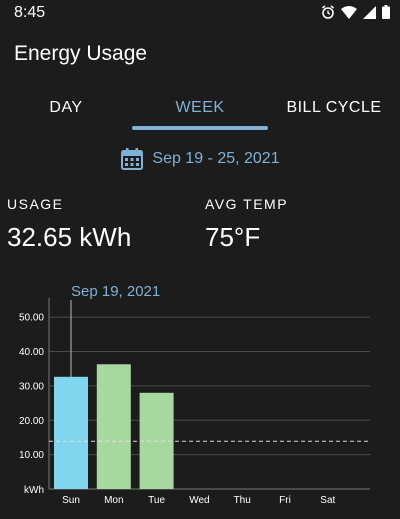 The height and width of the screenshot is (519, 400). I want to click on date-range-picker: Sep 19 - 25, 2021, so click(200, 159).